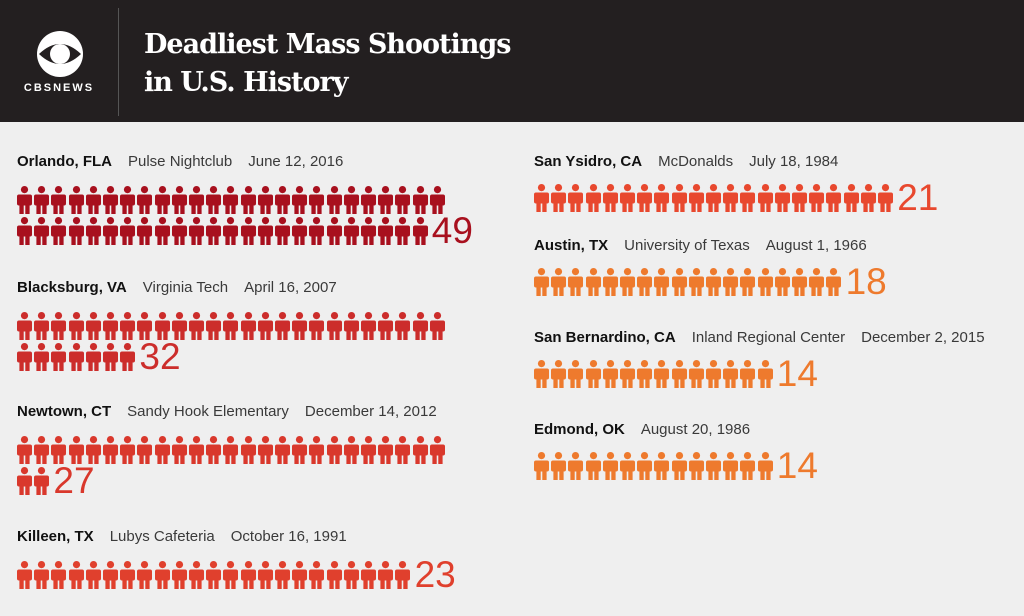 This screenshot has width=1024, height=616. Describe the element at coordinates (435, 574) in the screenshot. I see `death-count-label: 23` at that location.